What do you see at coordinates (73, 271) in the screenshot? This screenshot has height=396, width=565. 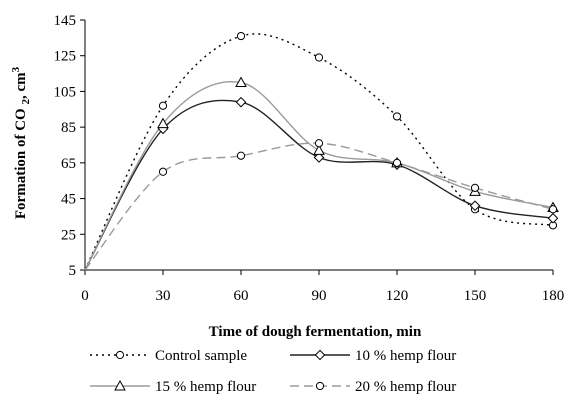 I see `y-tick-label: 5` at bounding box center [73, 271].